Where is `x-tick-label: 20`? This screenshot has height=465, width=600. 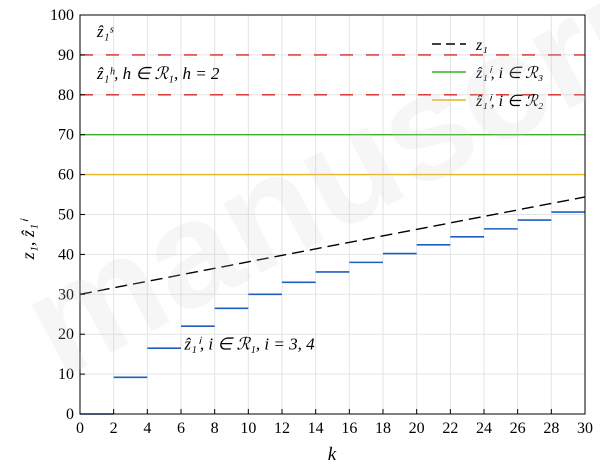 x-tick-label: 20 is located at coordinates (417, 428).